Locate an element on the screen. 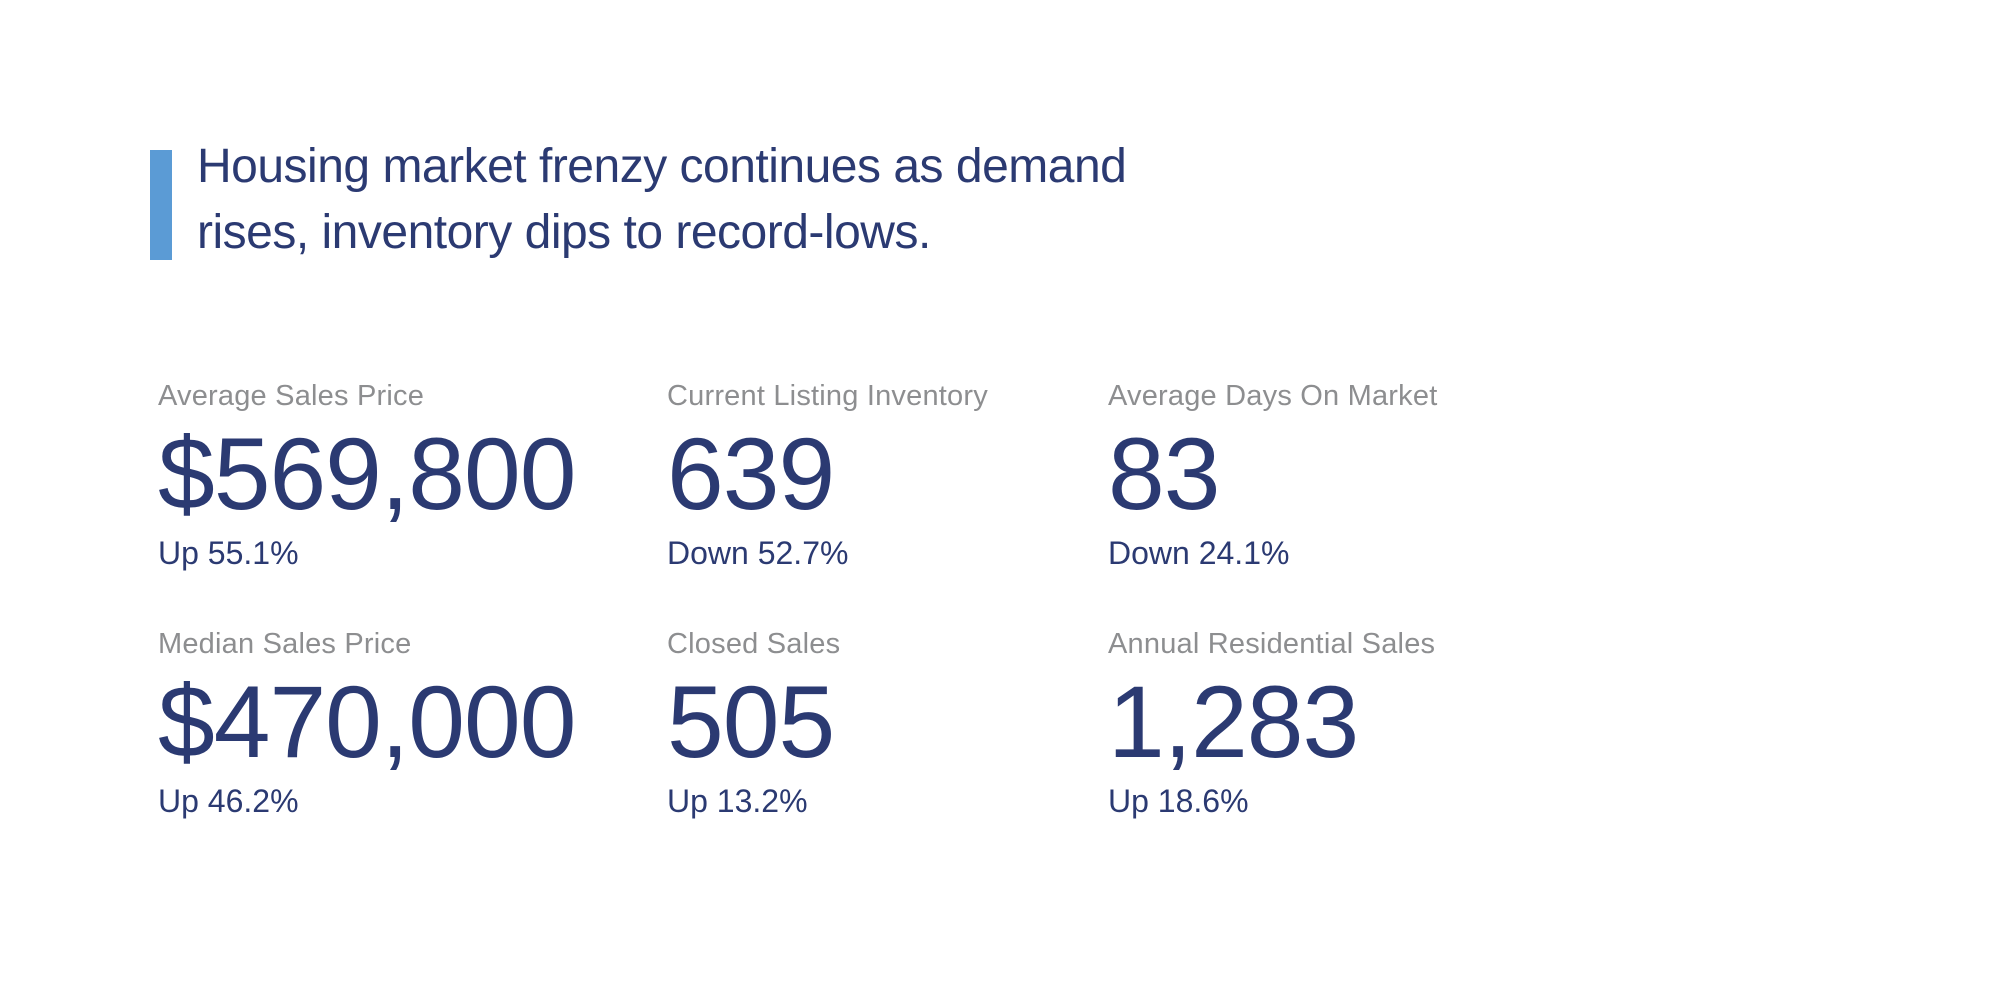 This screenshot has height=1000, width=2000. stat-card-annual-residential-sales: Annual Residential Sales 1,283 Up 18.6% is located at coordinates (1338, 723).